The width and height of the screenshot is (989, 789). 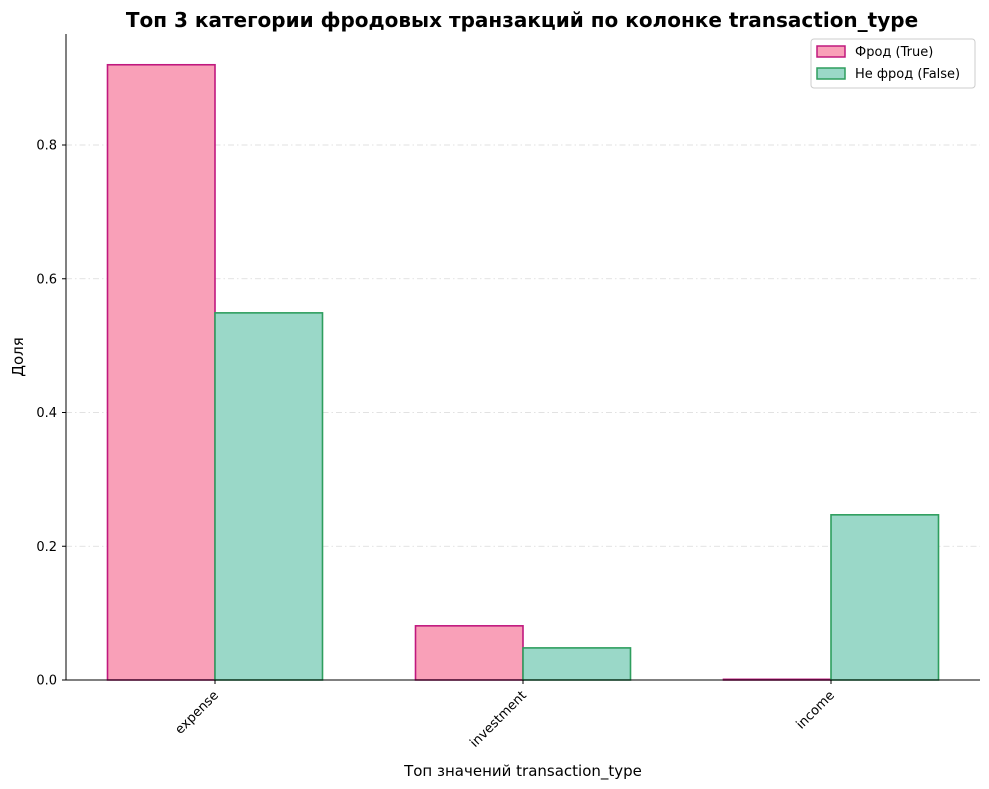 What do you see at coordinates (46, 547) in the screenshot?
I see `y-tick-label: 0.2` at bounding box center [46, 547].